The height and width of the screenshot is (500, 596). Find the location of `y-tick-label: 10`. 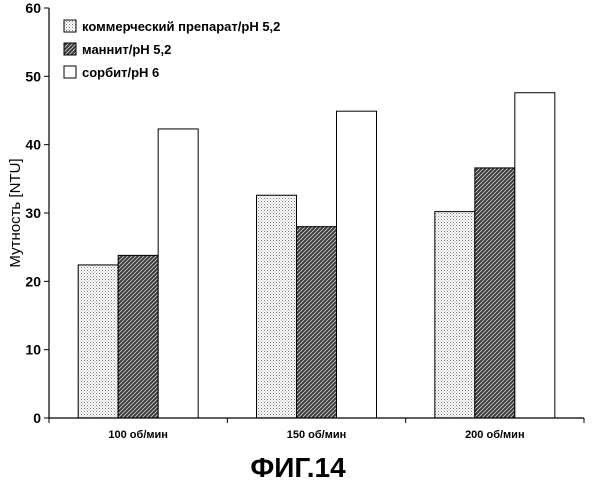

y-tick-label: 10 is located at coordinates (33, 350).